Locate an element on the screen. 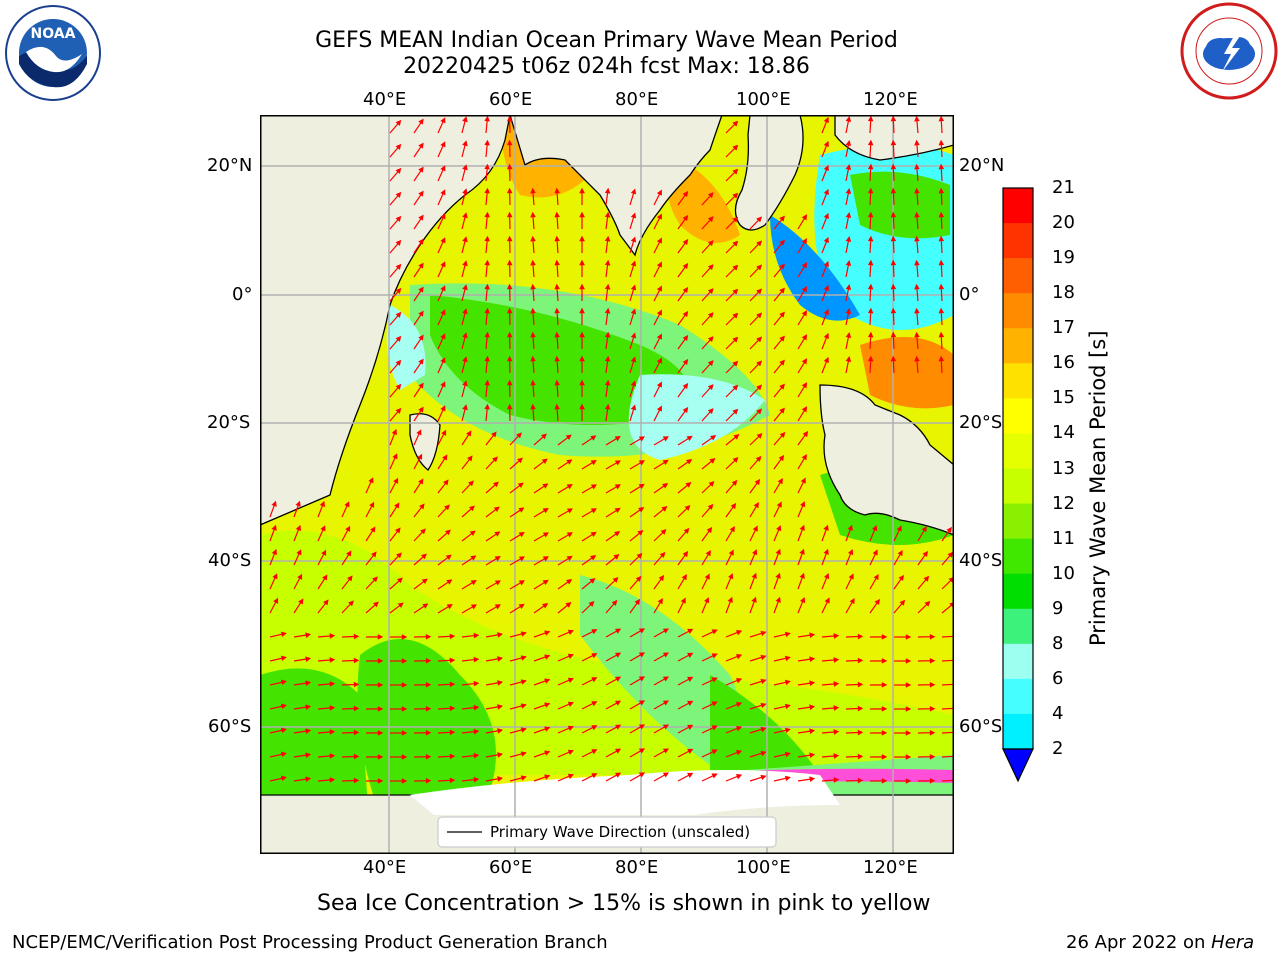  colorbar-extend-triangle is located at coordinates (1018, 765).